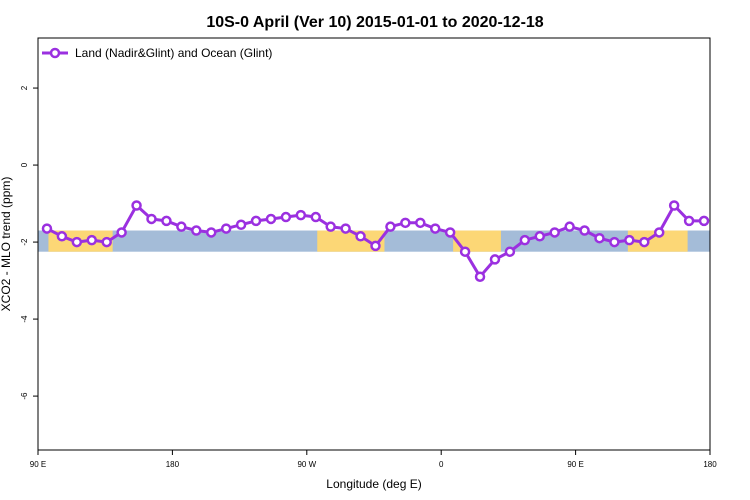  I want to click on x-tick-label: 90 W, so click(306, 464).